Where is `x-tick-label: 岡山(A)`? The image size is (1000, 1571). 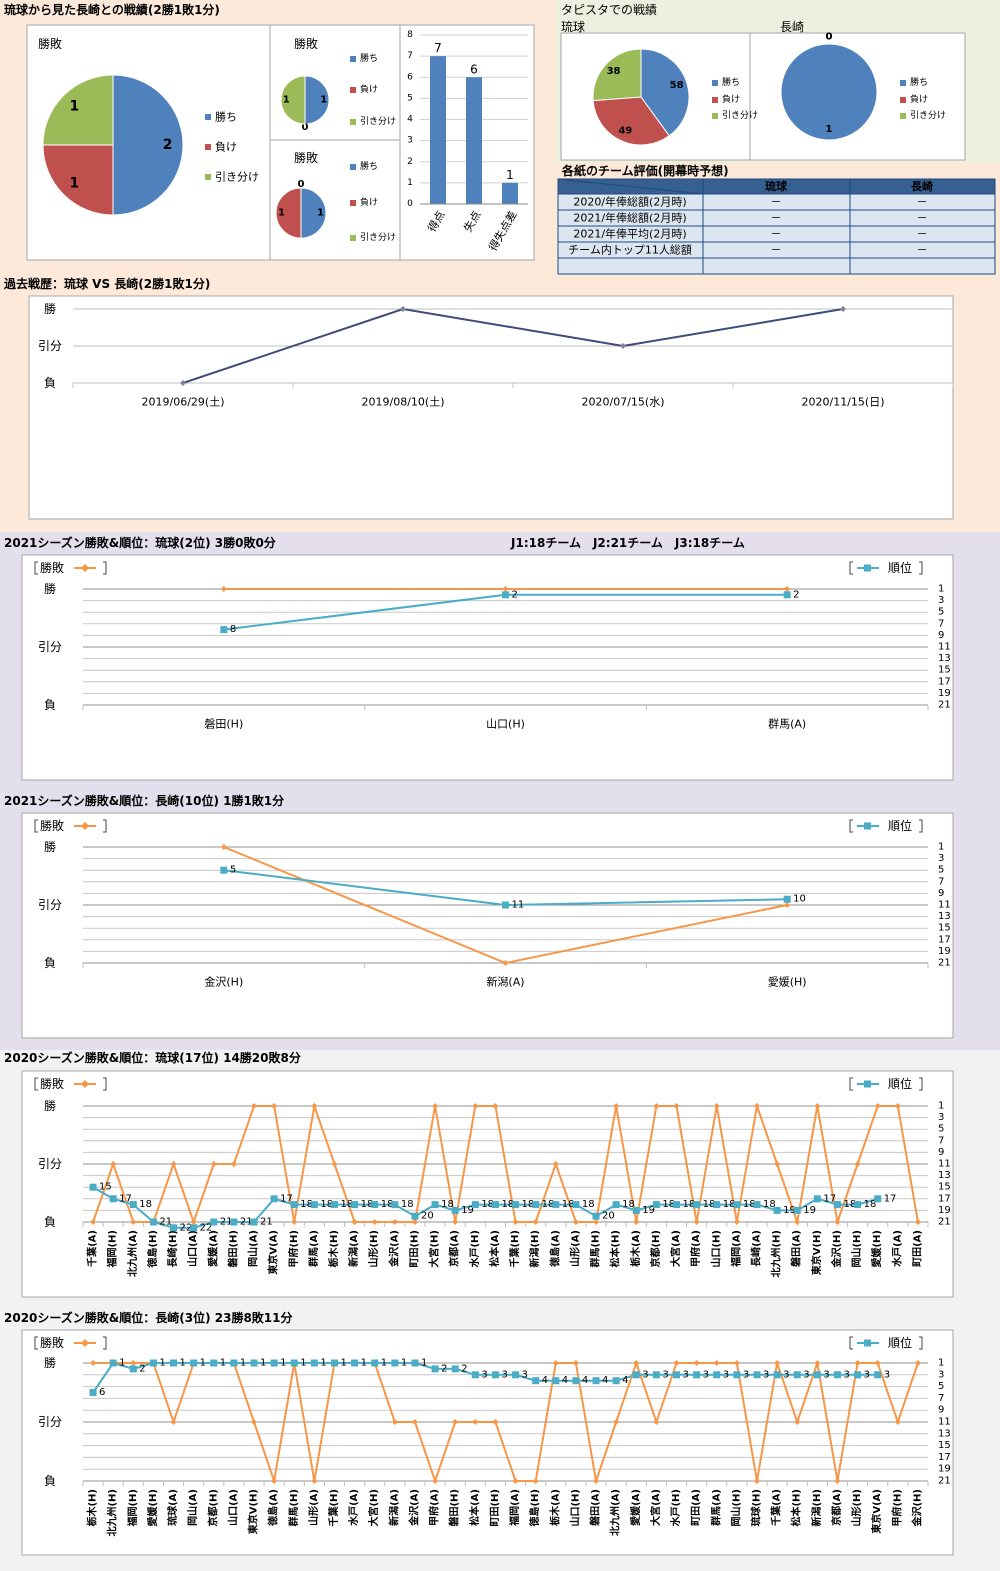
x-tick-label: 岡山(A) is located at coordinates (192, 1507).